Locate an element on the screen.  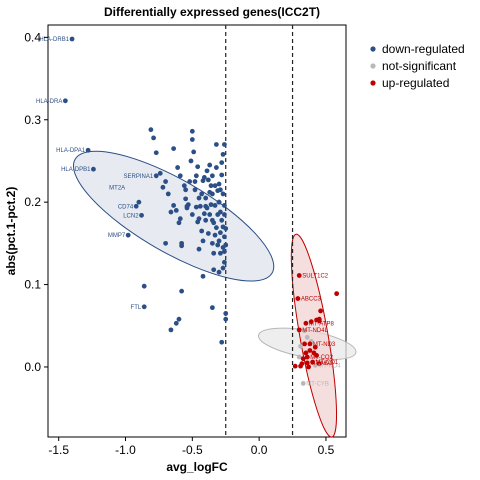
legend-swatch-not-significant is located at coordinates (373, 66).